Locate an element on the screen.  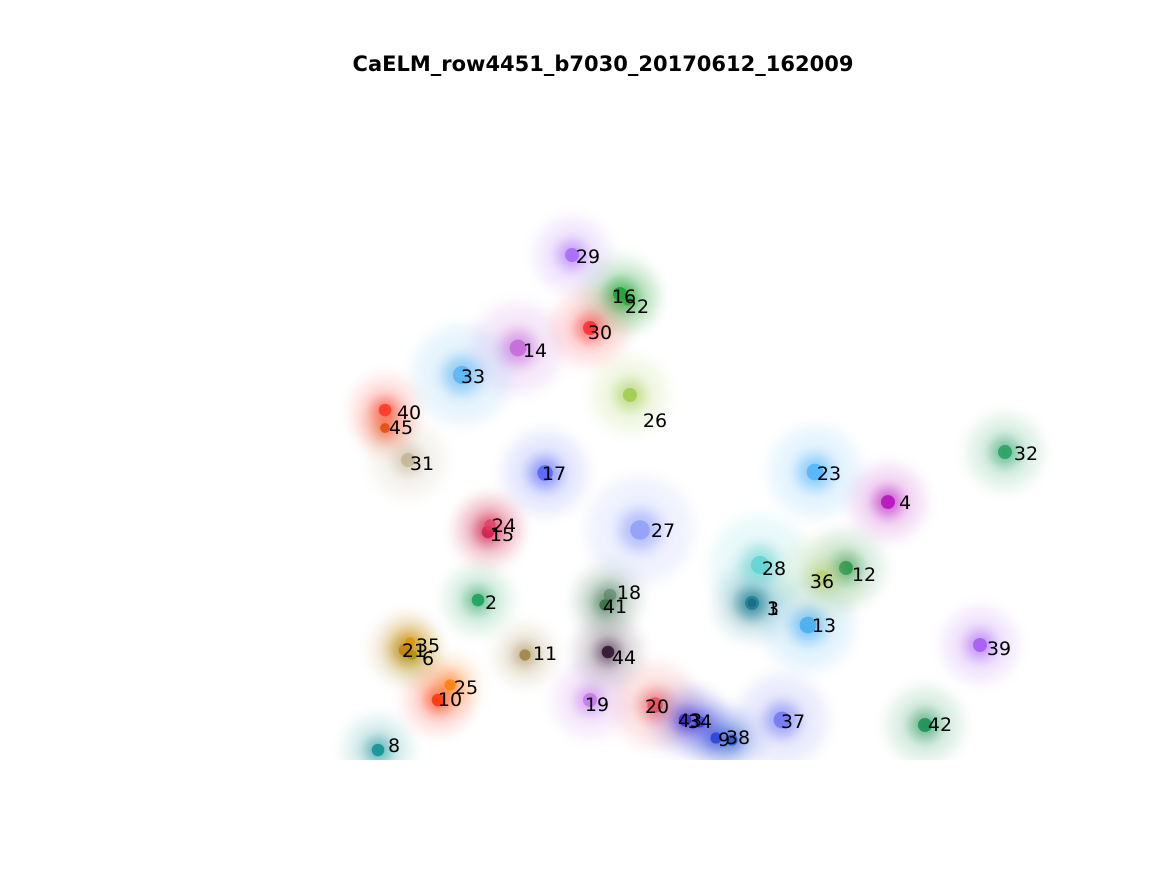
cell-label: 14 is located at coordinates (535, 351).